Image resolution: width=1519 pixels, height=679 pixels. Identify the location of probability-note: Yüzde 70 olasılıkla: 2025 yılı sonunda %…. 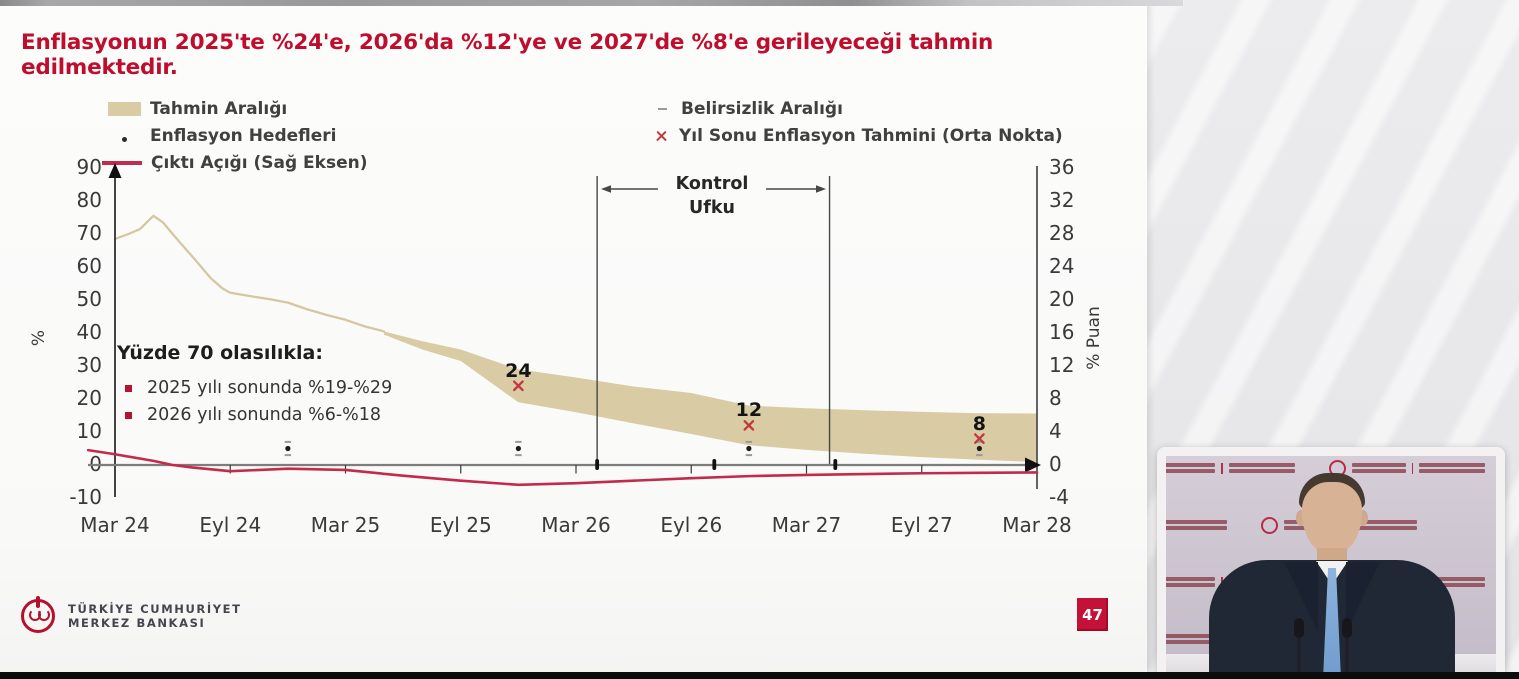
(254, 387).